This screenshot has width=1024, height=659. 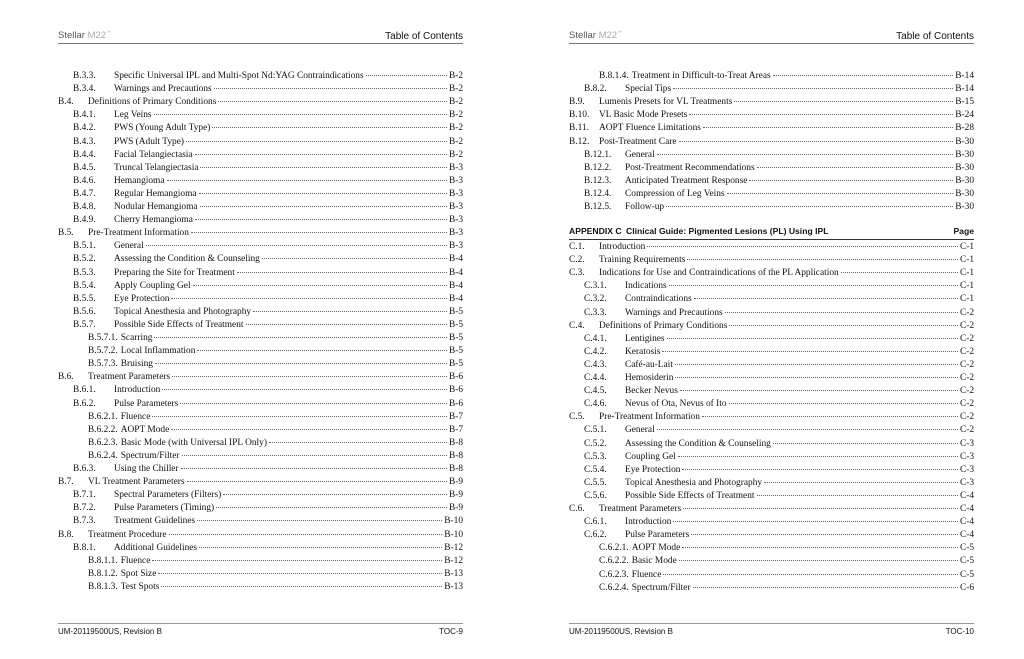 What do you see at coordinates (771, 286) in the screenshot?
I see `toc-entry: C.3.1. Indications C-1` at bounding box center [771, 286].